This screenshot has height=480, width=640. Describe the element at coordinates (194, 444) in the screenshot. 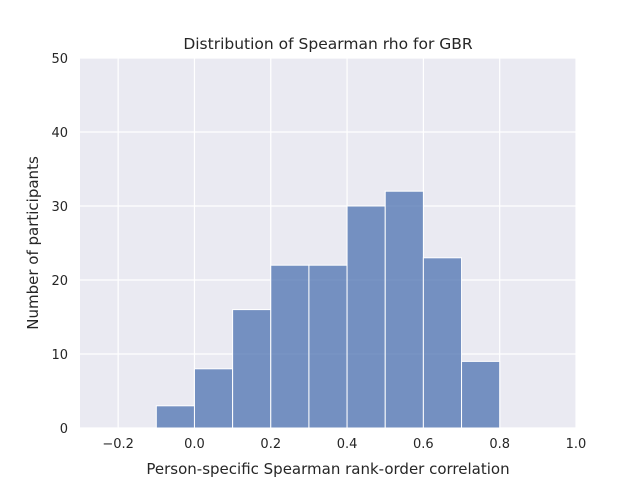

I see `x-tick-label: 0.0` at that location.